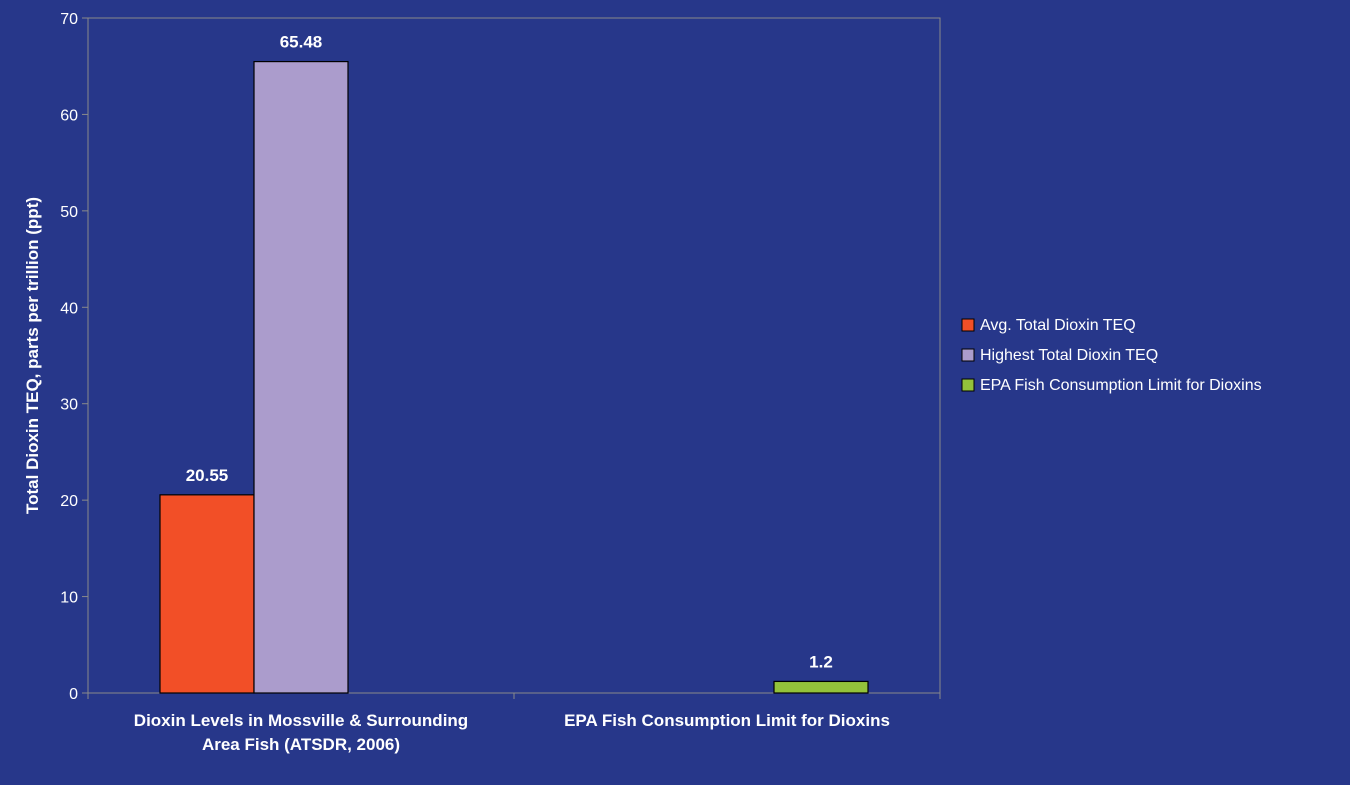 This screenshot has height=785, width=1350. I want to click on y-tick-label: 20, so click(69, 501).